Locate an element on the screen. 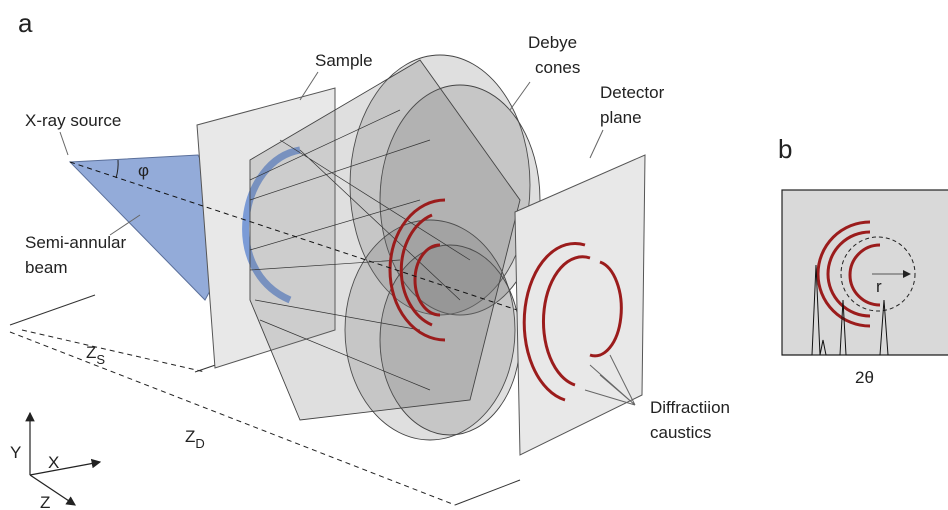 The width and height of the screenshot is (948, 510). label-zd-main: Z is located at coordinates (190, 436).